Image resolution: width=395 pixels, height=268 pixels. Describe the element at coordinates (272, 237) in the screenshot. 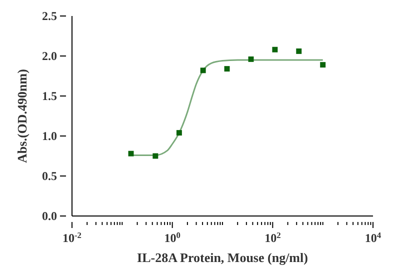

I see `x-tick-label: 10$^{2}$` at that location.